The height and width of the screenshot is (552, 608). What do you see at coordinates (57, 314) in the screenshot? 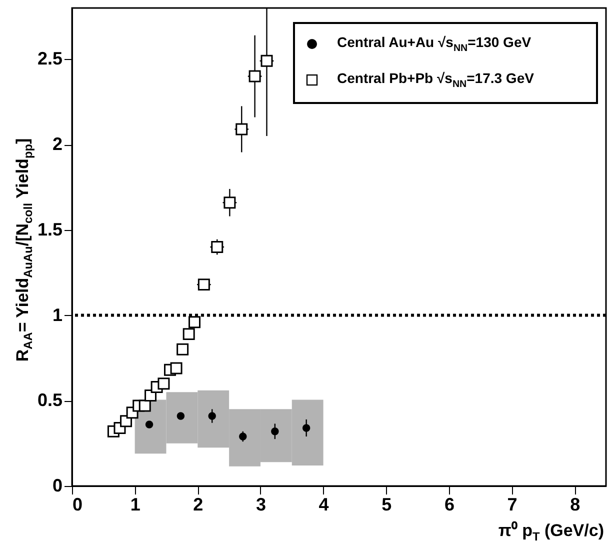
I see `y-tick-label: 1` at bounding box center [57, 314].